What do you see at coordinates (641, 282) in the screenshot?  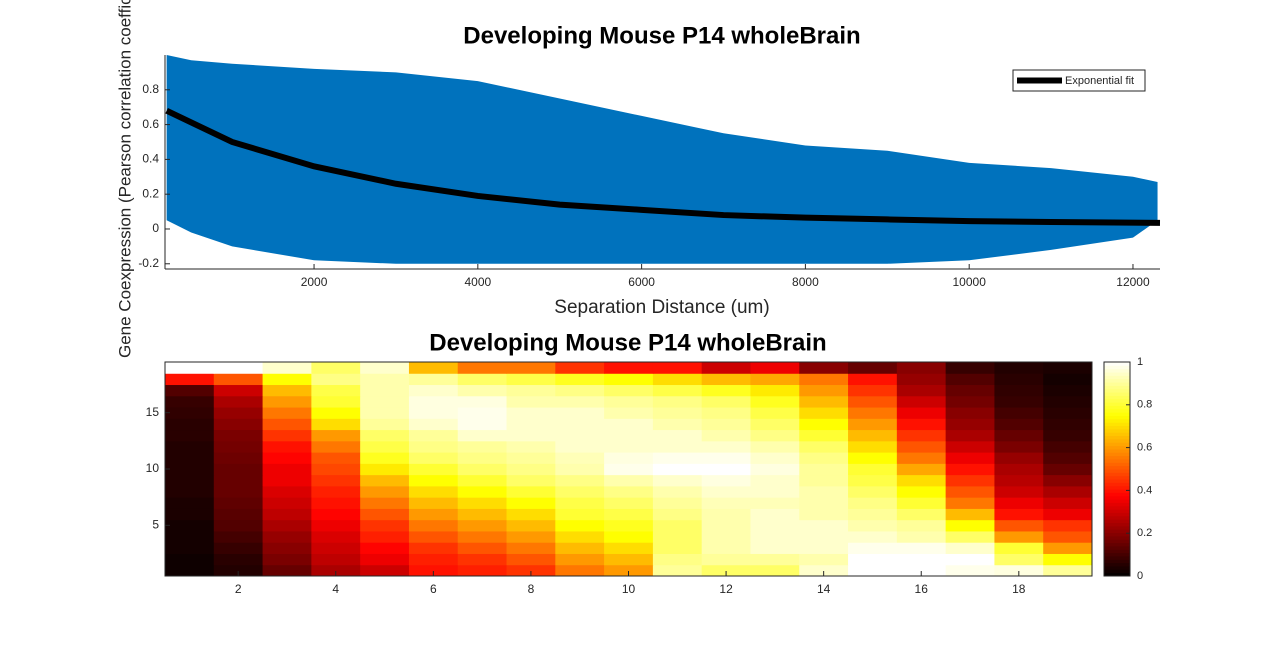 I see `x-tick-label: 6000` at bounding box center [641, 282].